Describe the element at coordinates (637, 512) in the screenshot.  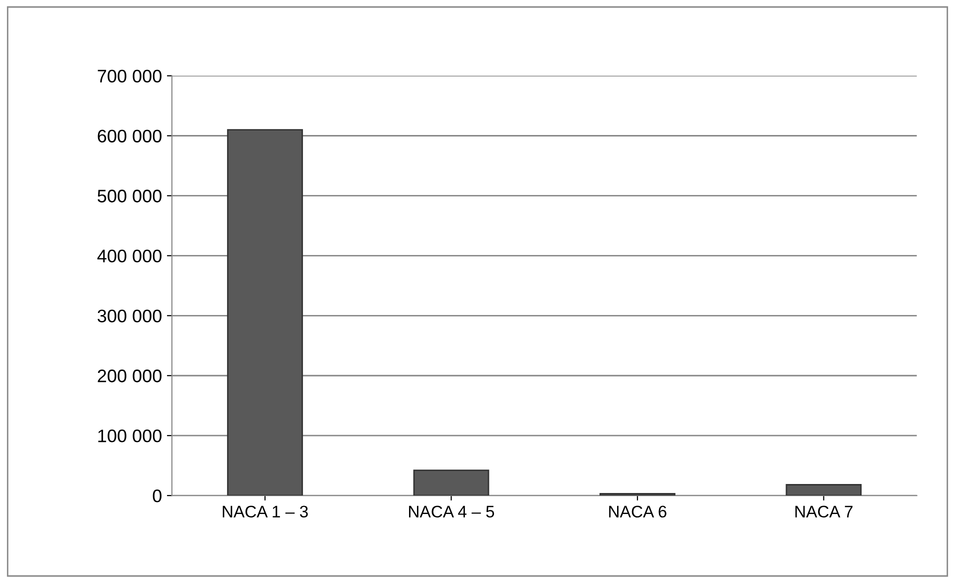
I see `x-tick-label: NACA 6` at that location.